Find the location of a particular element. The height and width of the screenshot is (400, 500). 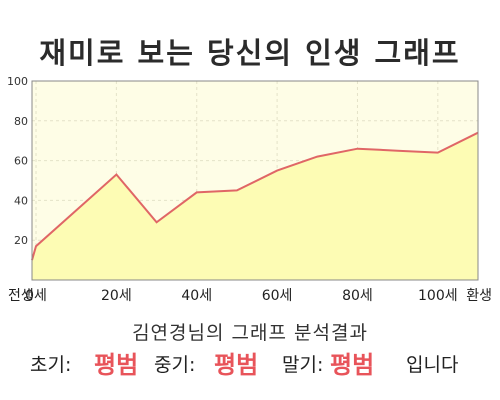

analysis-subtitle: 김연경님의 그래프 분석결과 is located at coordinates (250, 333).